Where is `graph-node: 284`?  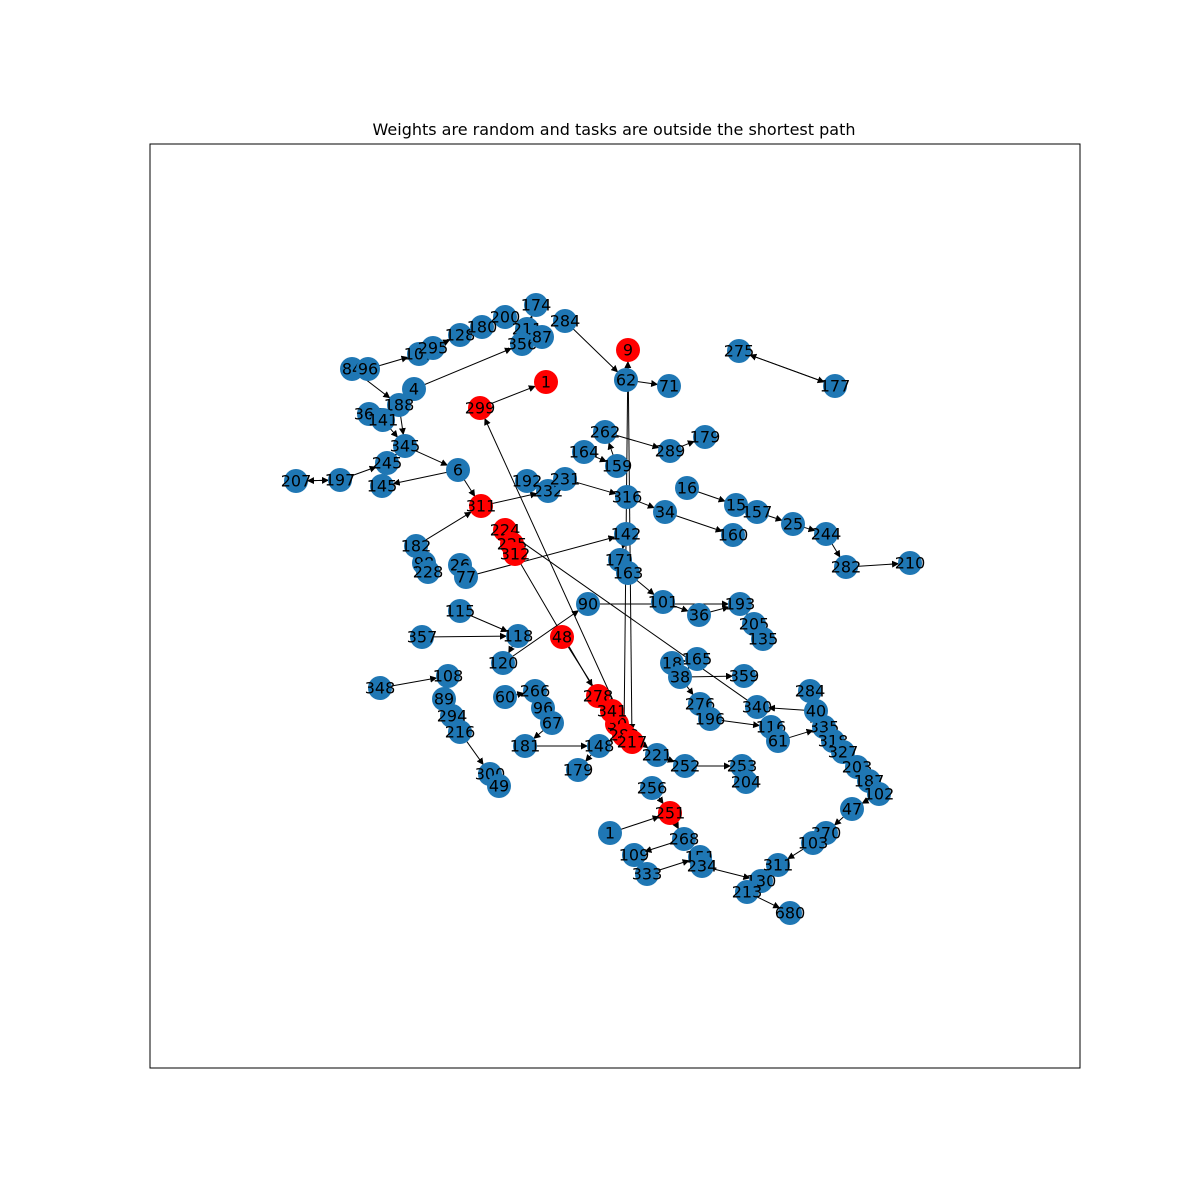
graph-node: 284 is located at coordinates (565, 321).